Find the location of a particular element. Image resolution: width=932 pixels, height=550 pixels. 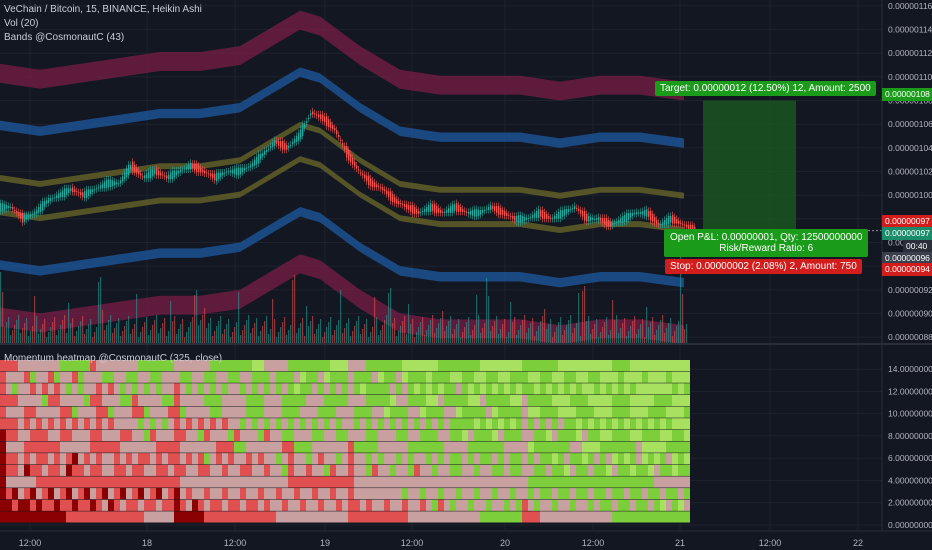

volume-legend: Vol (20) is located at coordinates (21, 23).